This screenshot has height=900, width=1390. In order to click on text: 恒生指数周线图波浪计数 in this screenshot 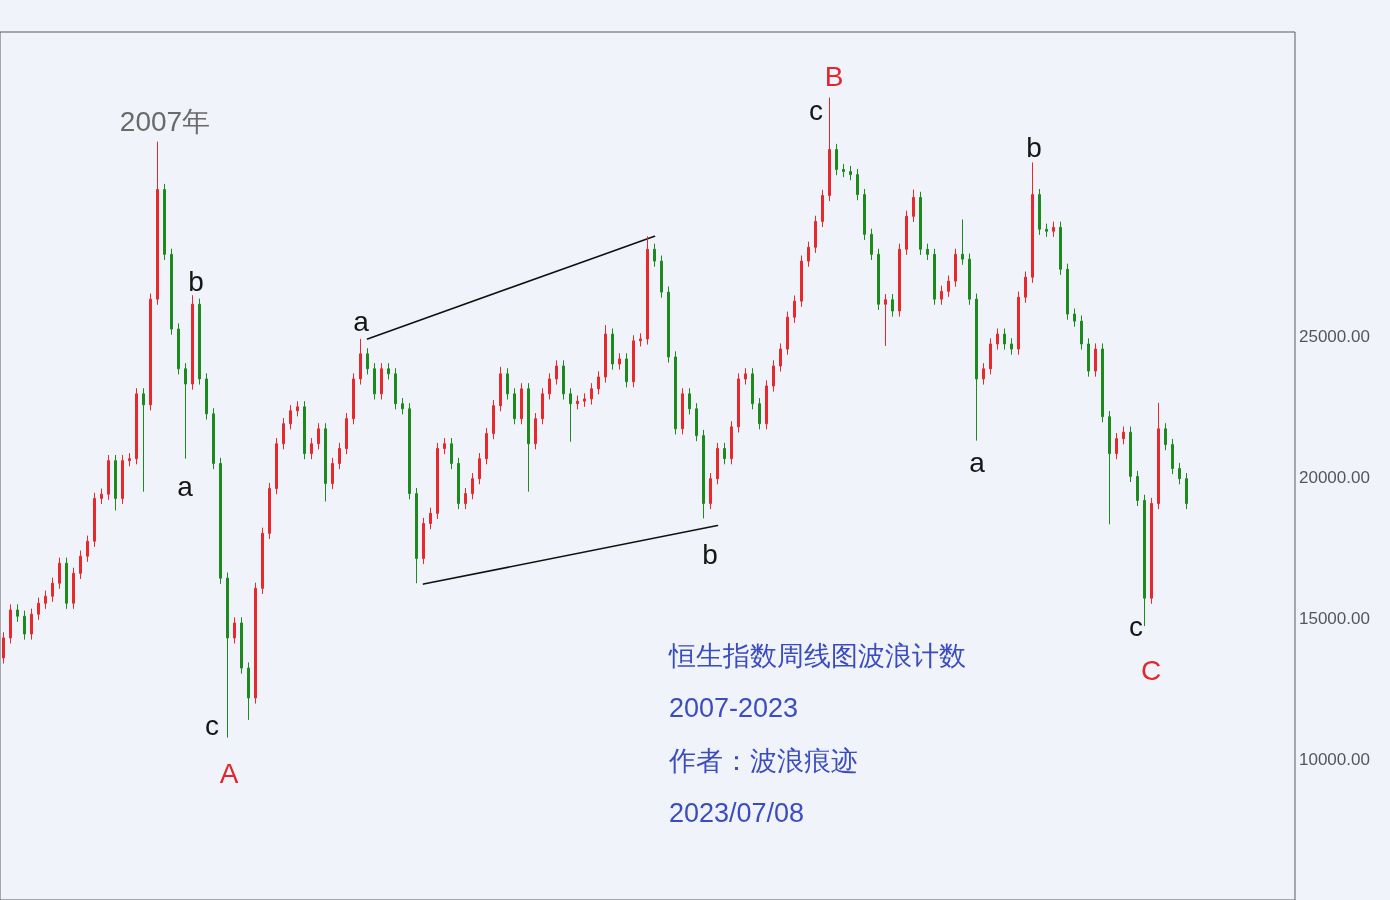, I will do `click(817, 655)`.